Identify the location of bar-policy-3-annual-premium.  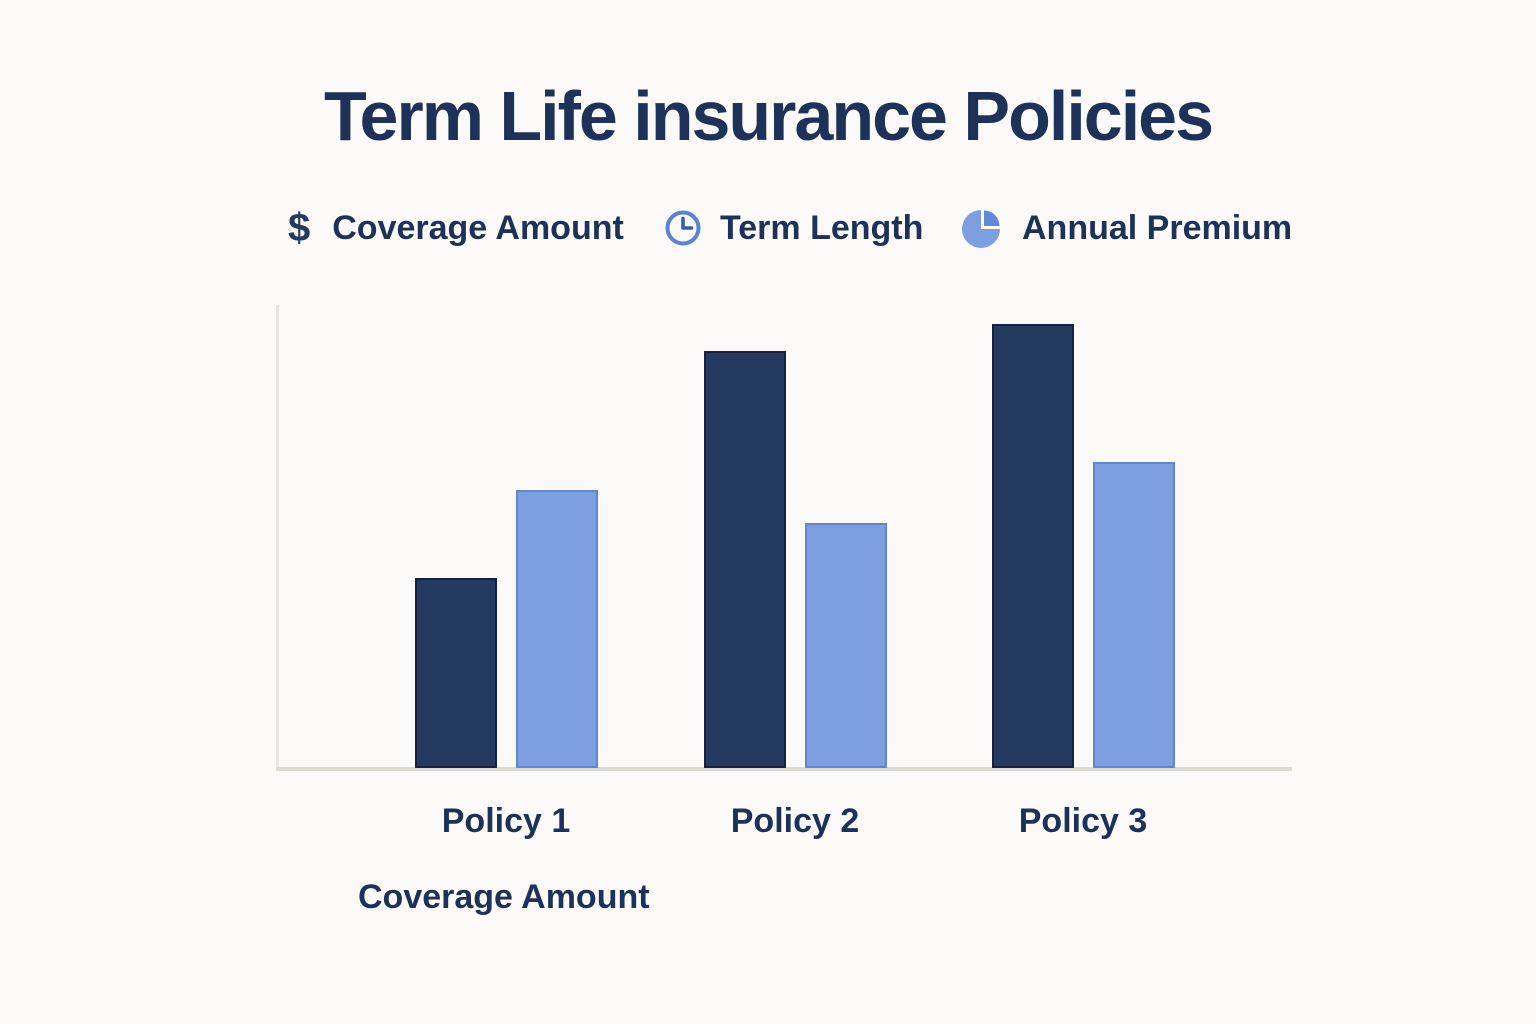
(1134, 615).